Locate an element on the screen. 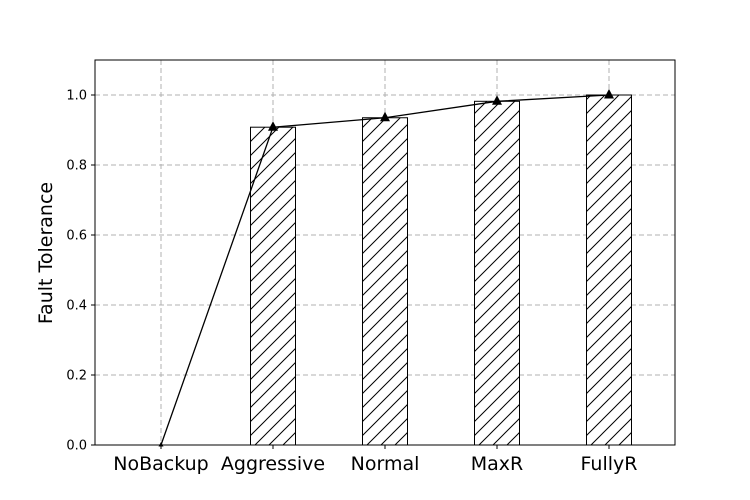 This screenshot has width=750, height=500. marker-fullyr is located at coordinates (609, 94).